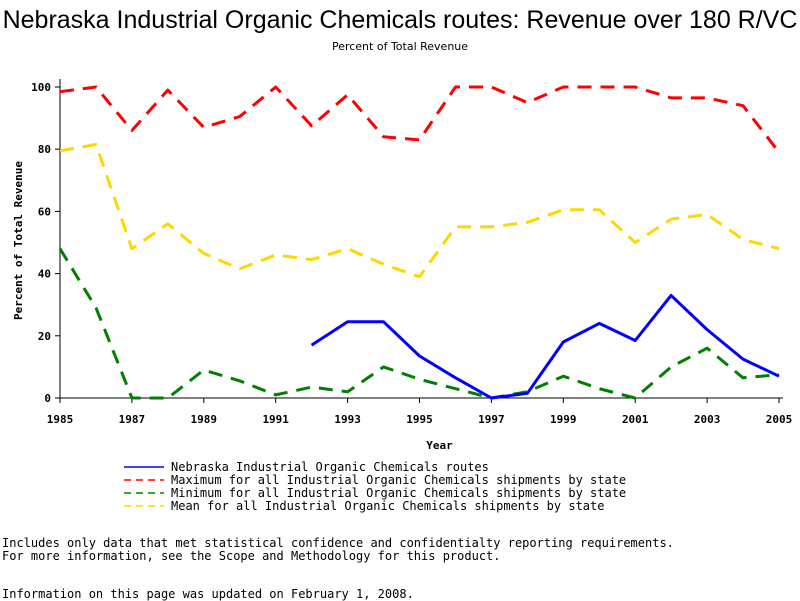 The height and width of the screenshot is (601, 800). I want to click on x-tick-label: 1989, so click(204, 419).